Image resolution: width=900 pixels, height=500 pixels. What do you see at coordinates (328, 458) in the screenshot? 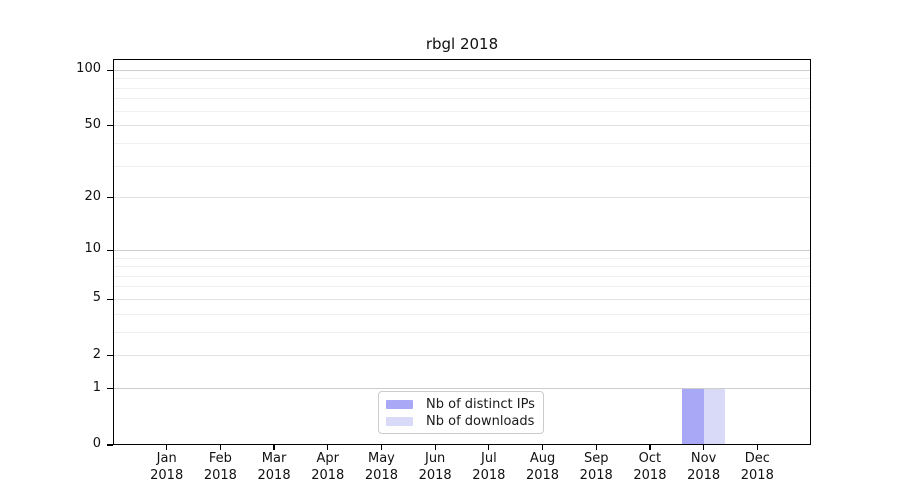
I see `x-tick-month: Apr` at bounding box center [328, 458].